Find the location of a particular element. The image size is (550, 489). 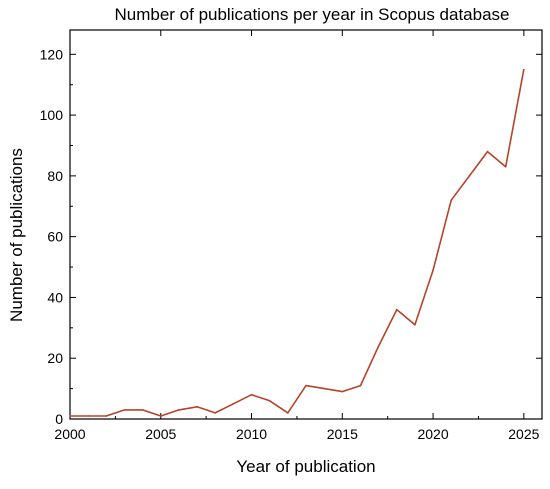

y-tick-label: 100 is located at coordinates (52, 115).